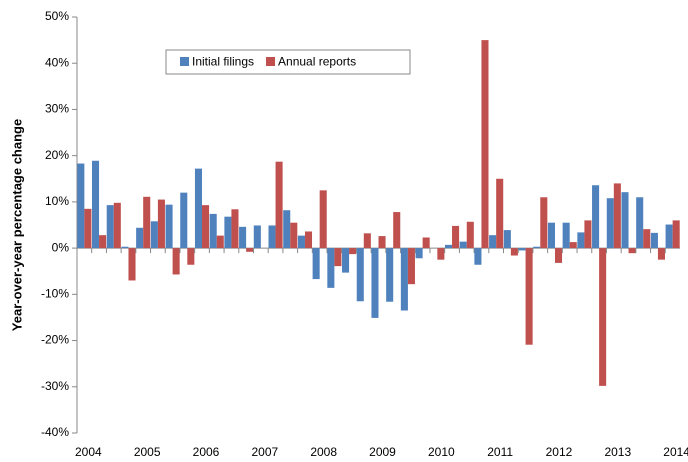  Describe the element at coordinates (55, 432) in the screenshot. I see `y-tick-label: -40%` at that location.